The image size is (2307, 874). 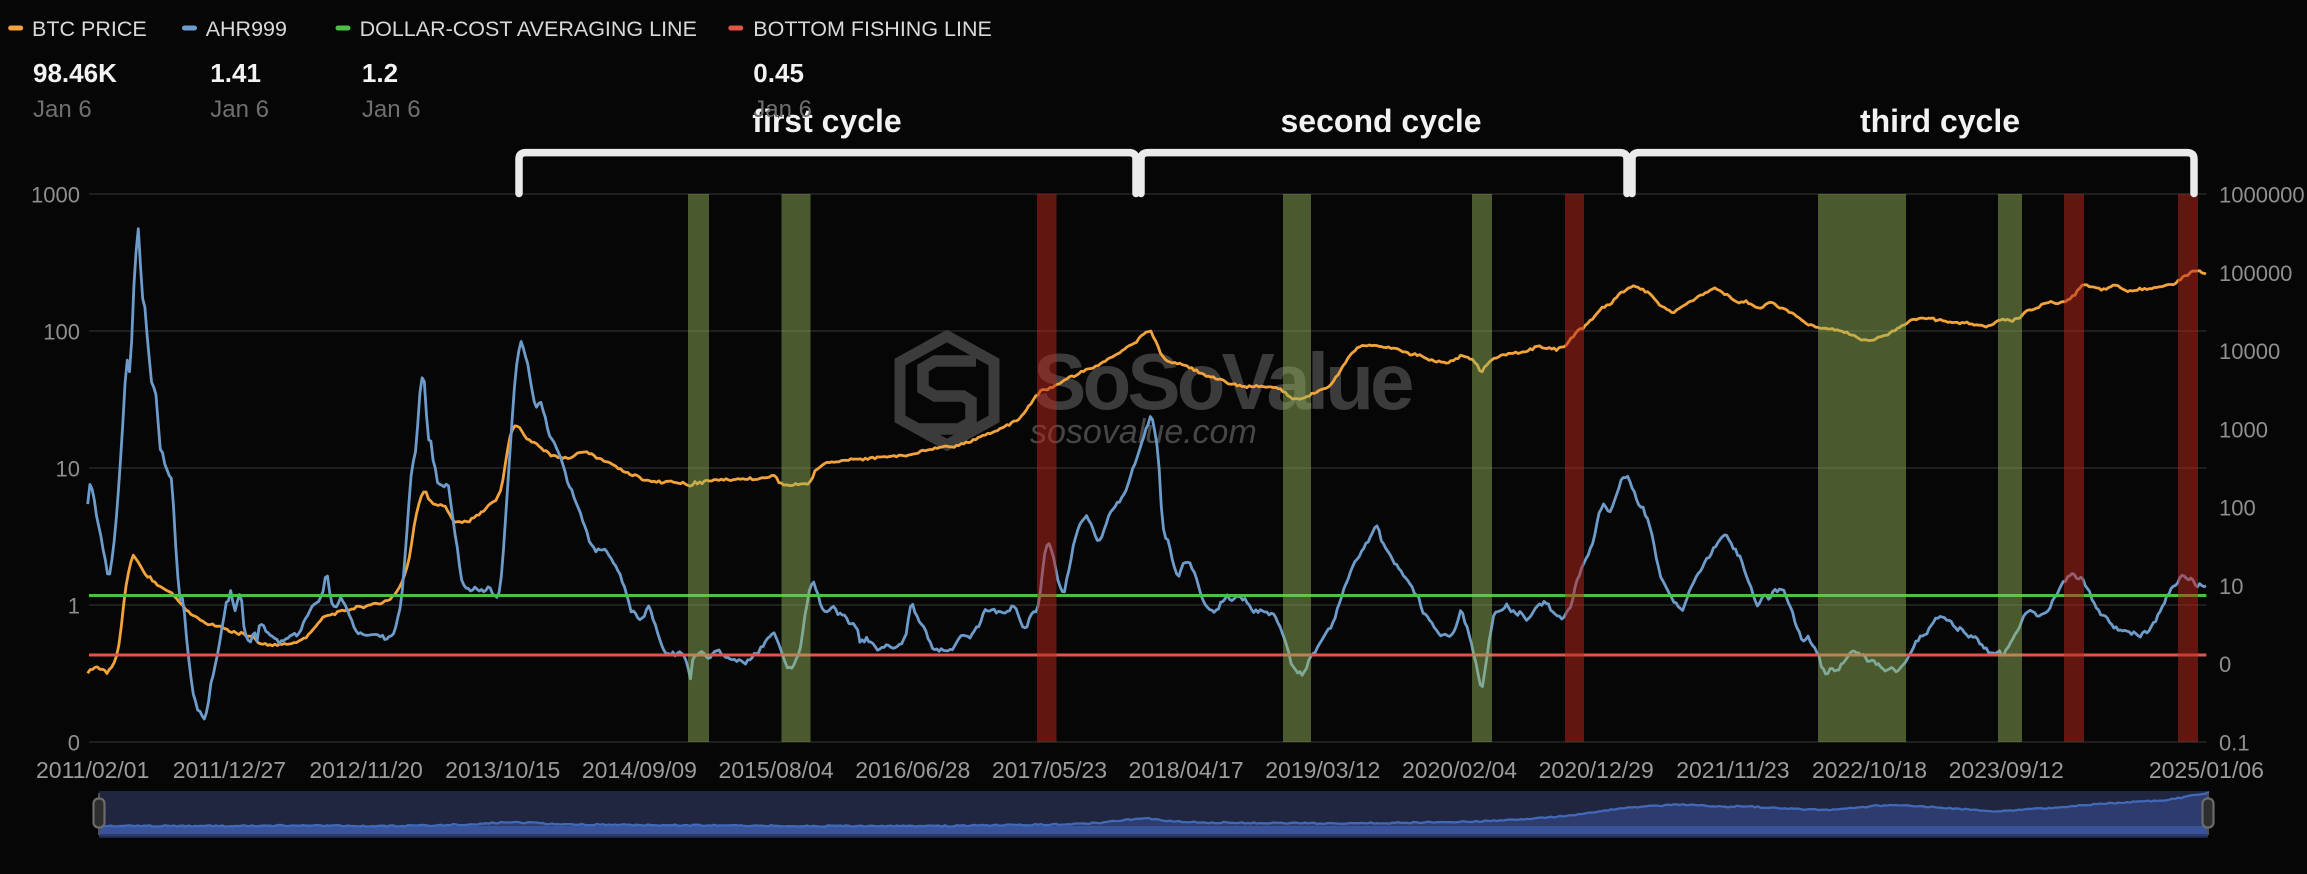 I want to click on svg-text: 2015/08/04, so click(x=776, y=770).